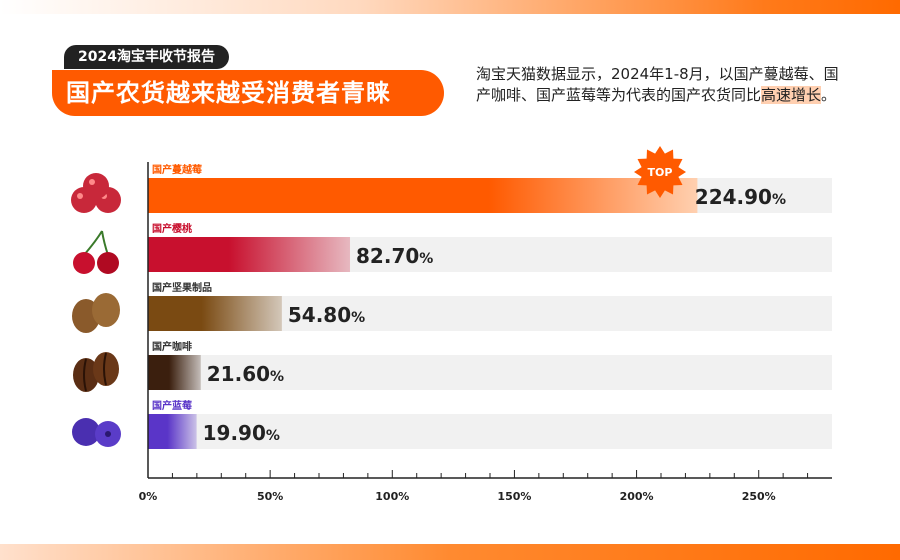 The width and height of the screenshot is (900, 560). Describe the element at coordinates (245, 374) in the screenshot. I see `value-label: 21.60%` at that location.